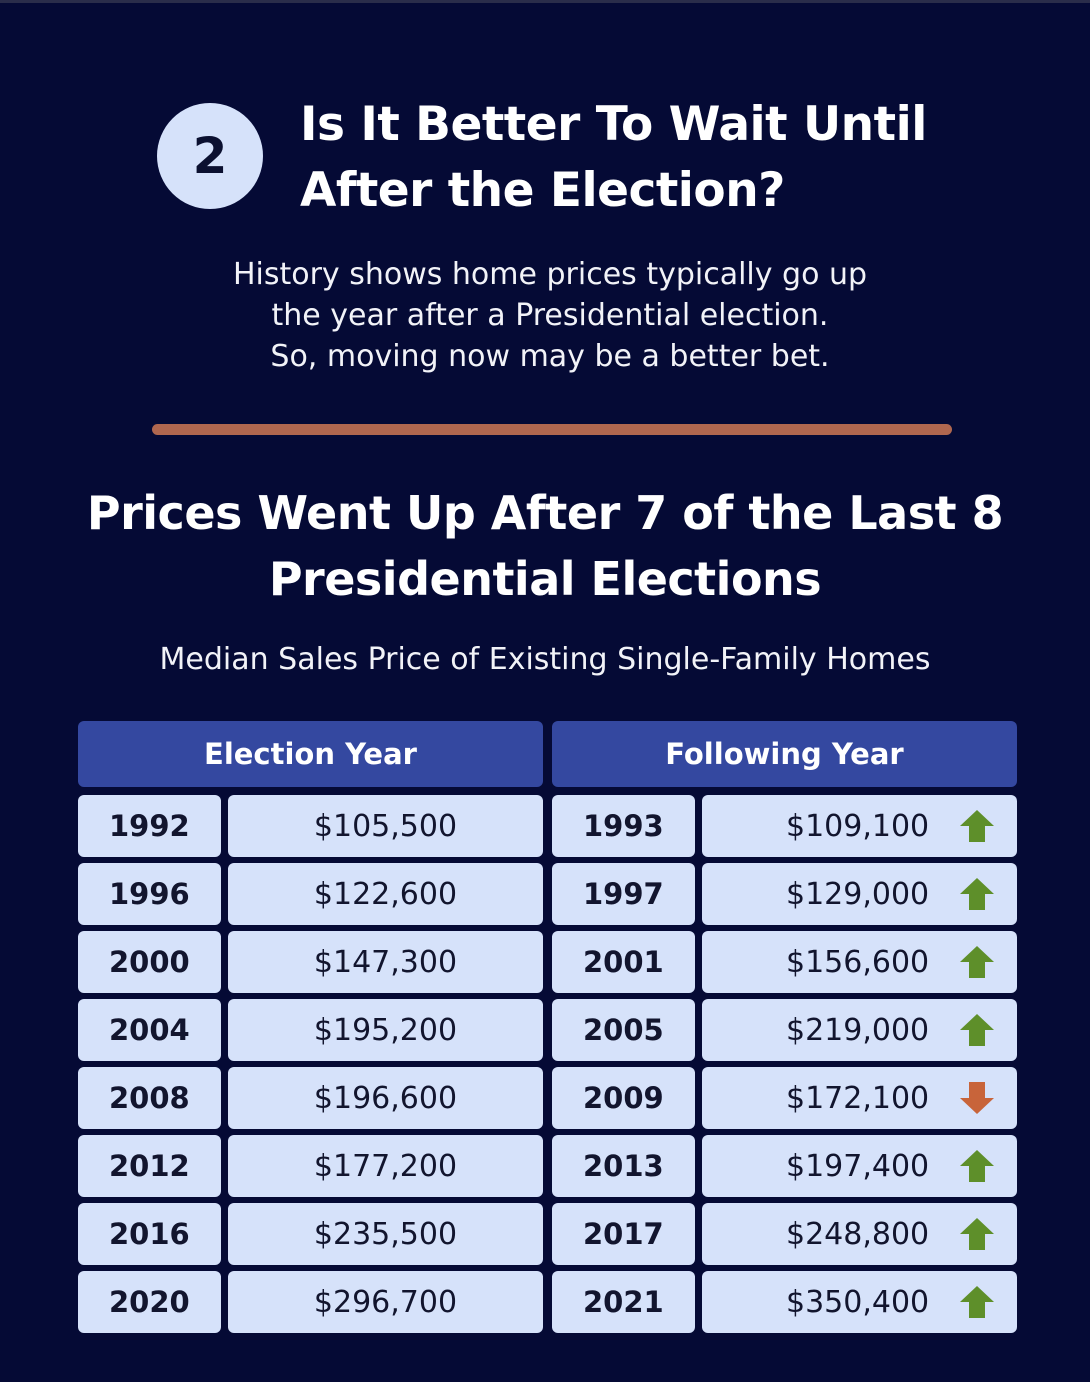 This screenshot has height=1382, width=1090. What do you see at coordinates (542, 190) in the screenshot?
I see `section-title-line: After the Election?` at bounding box center [542, 190].